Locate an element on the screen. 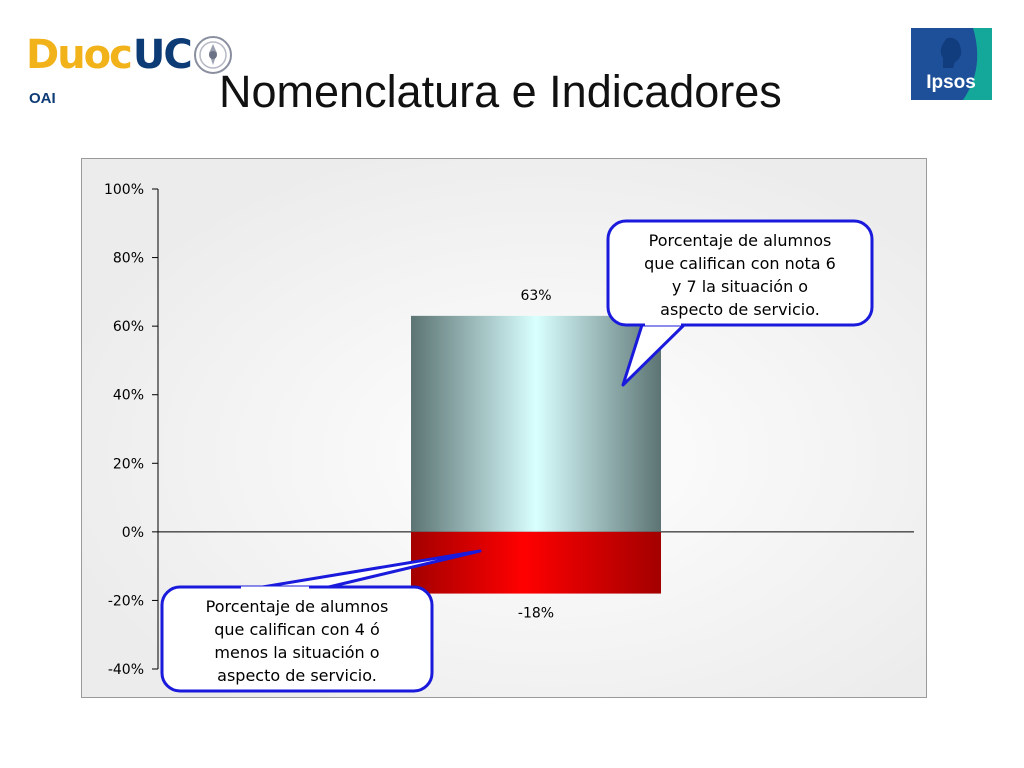  callout-text: y 7 la situación o is located at coordinates (740, 286).